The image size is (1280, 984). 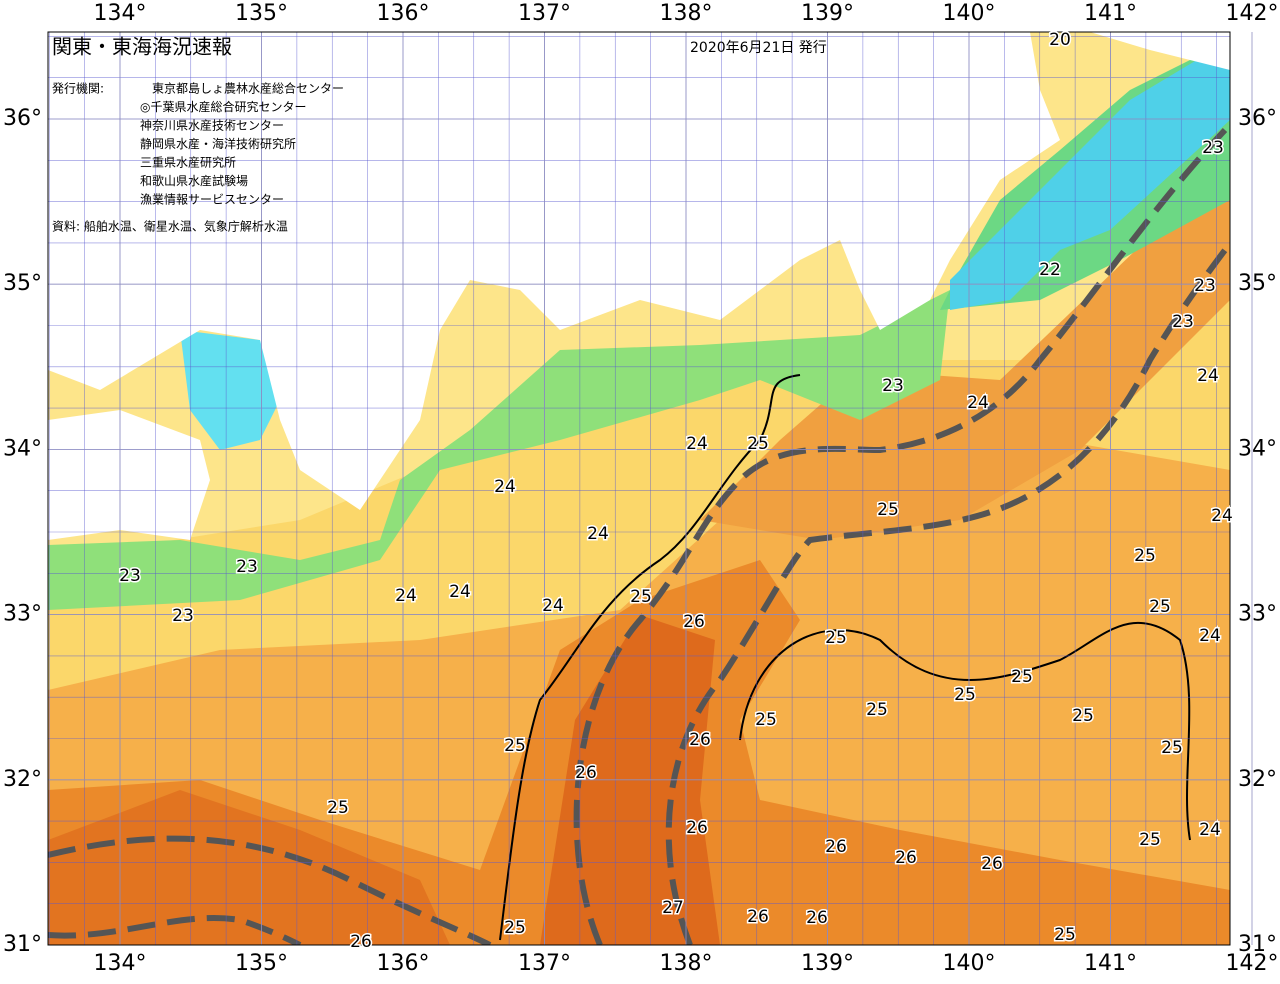 I want to click on issuer: 静岡県水産・海洋技術研究所, so click(x=218, y=143).